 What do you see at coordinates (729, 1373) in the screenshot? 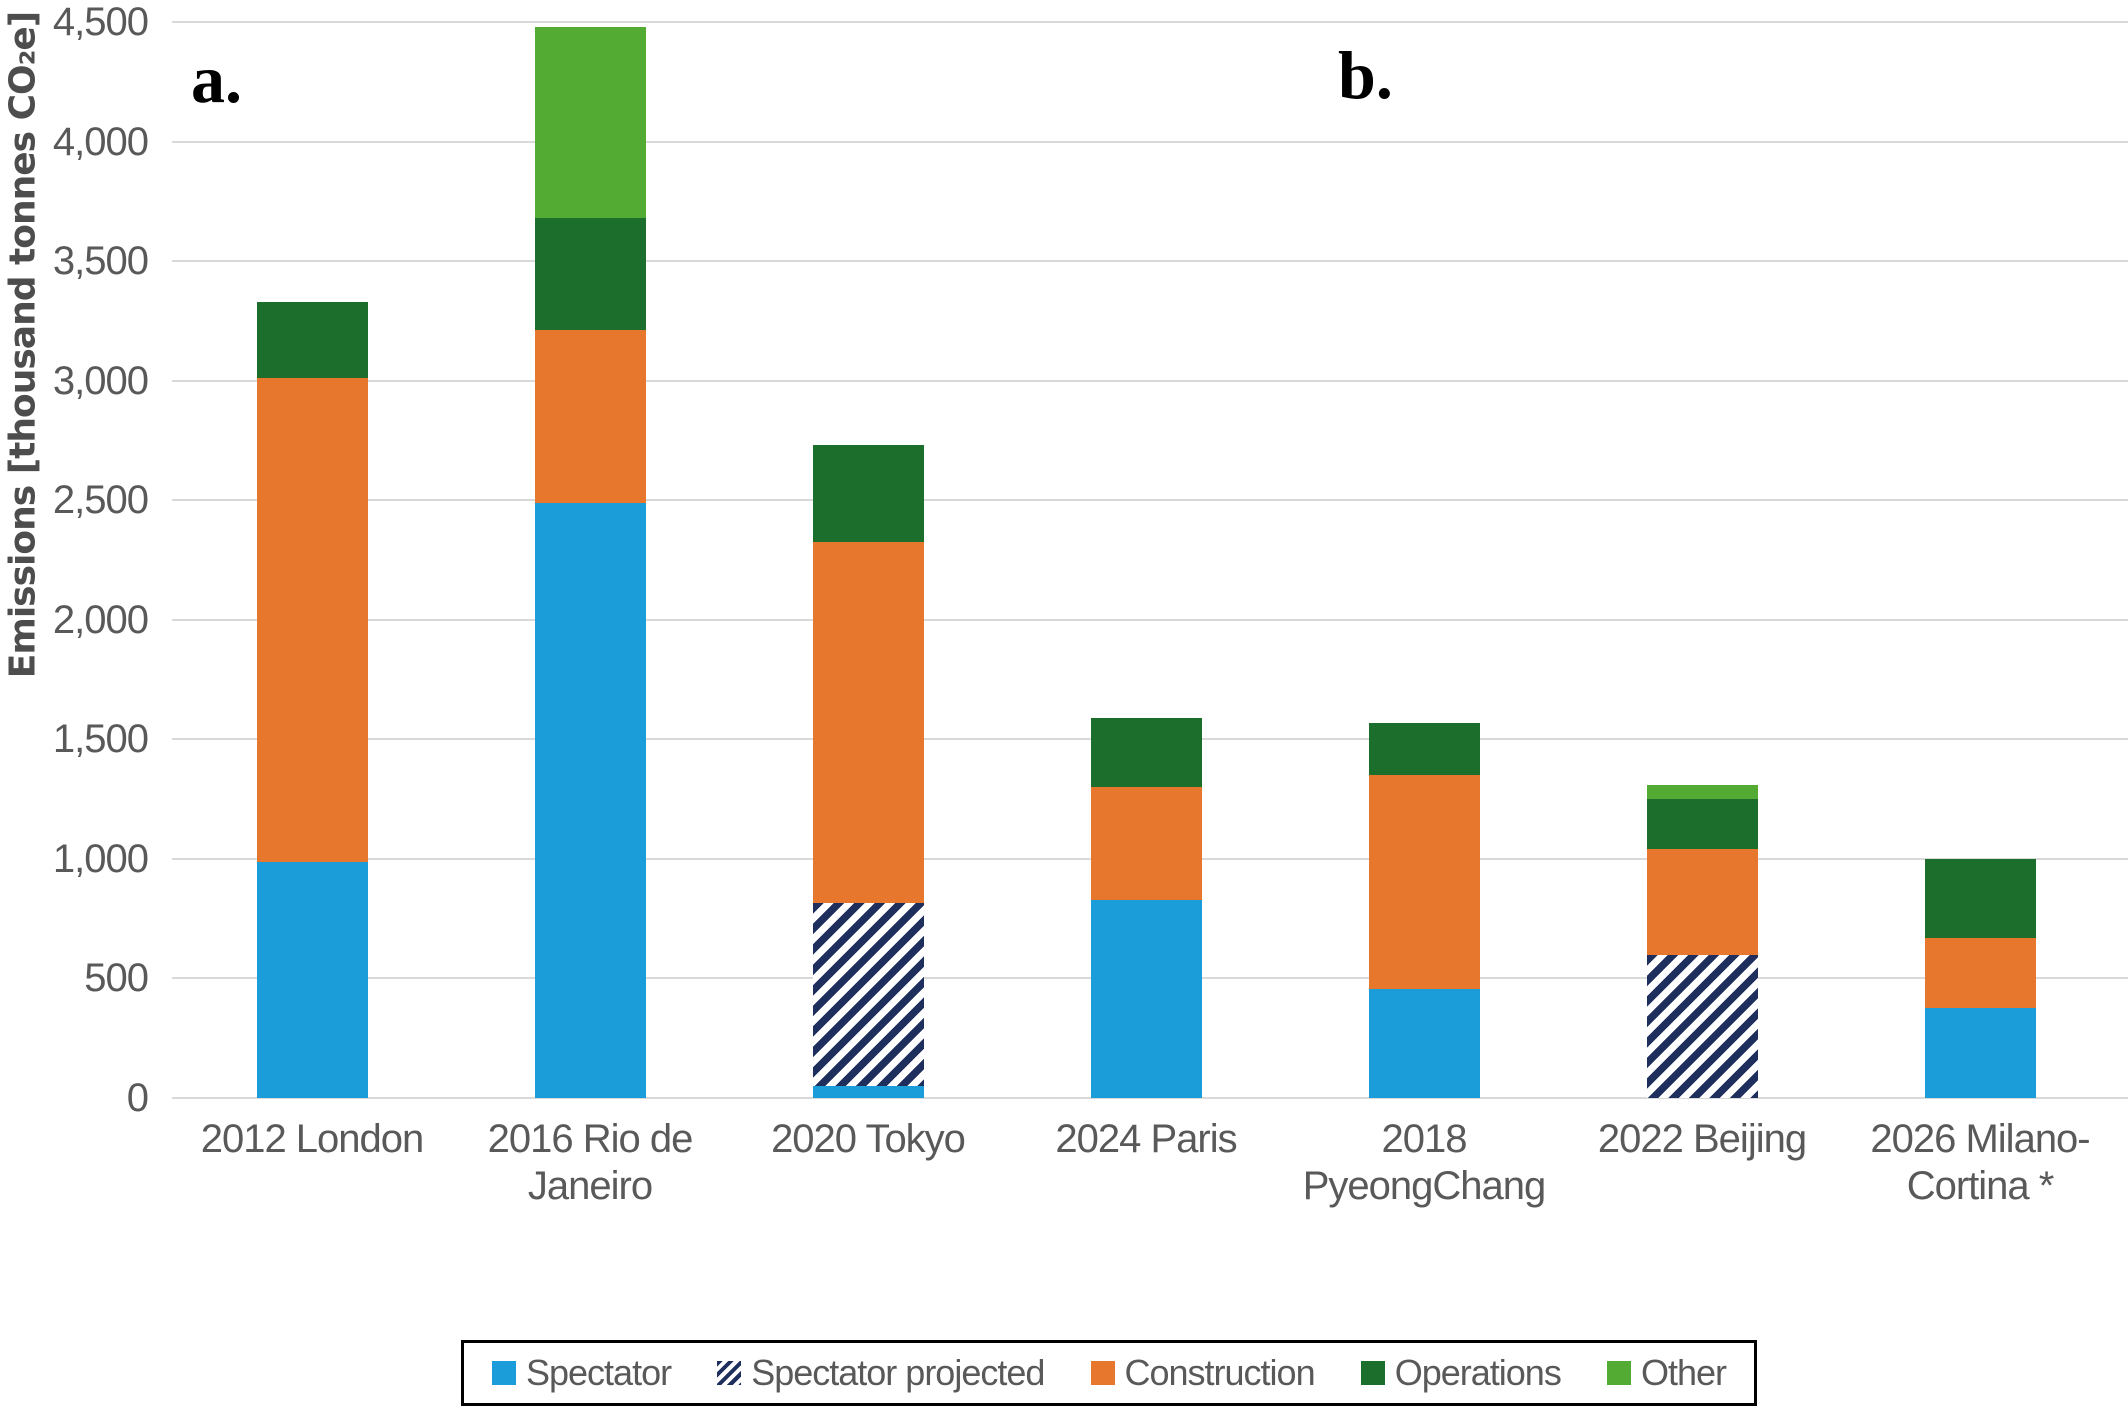
I see `legend-swatch-spectator_projected` at bounding box center [729, 1373].